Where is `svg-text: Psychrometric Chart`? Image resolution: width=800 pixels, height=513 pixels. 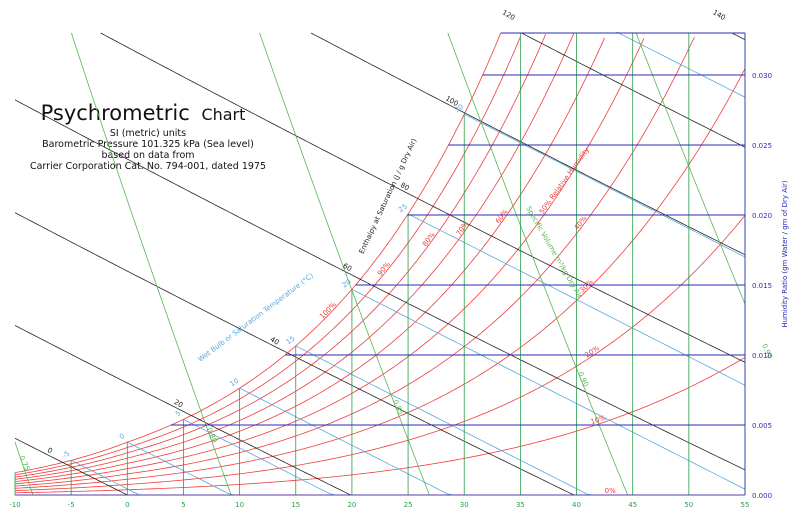 svg-text: Psychrometric Chart is located at coordinates (143, 113).